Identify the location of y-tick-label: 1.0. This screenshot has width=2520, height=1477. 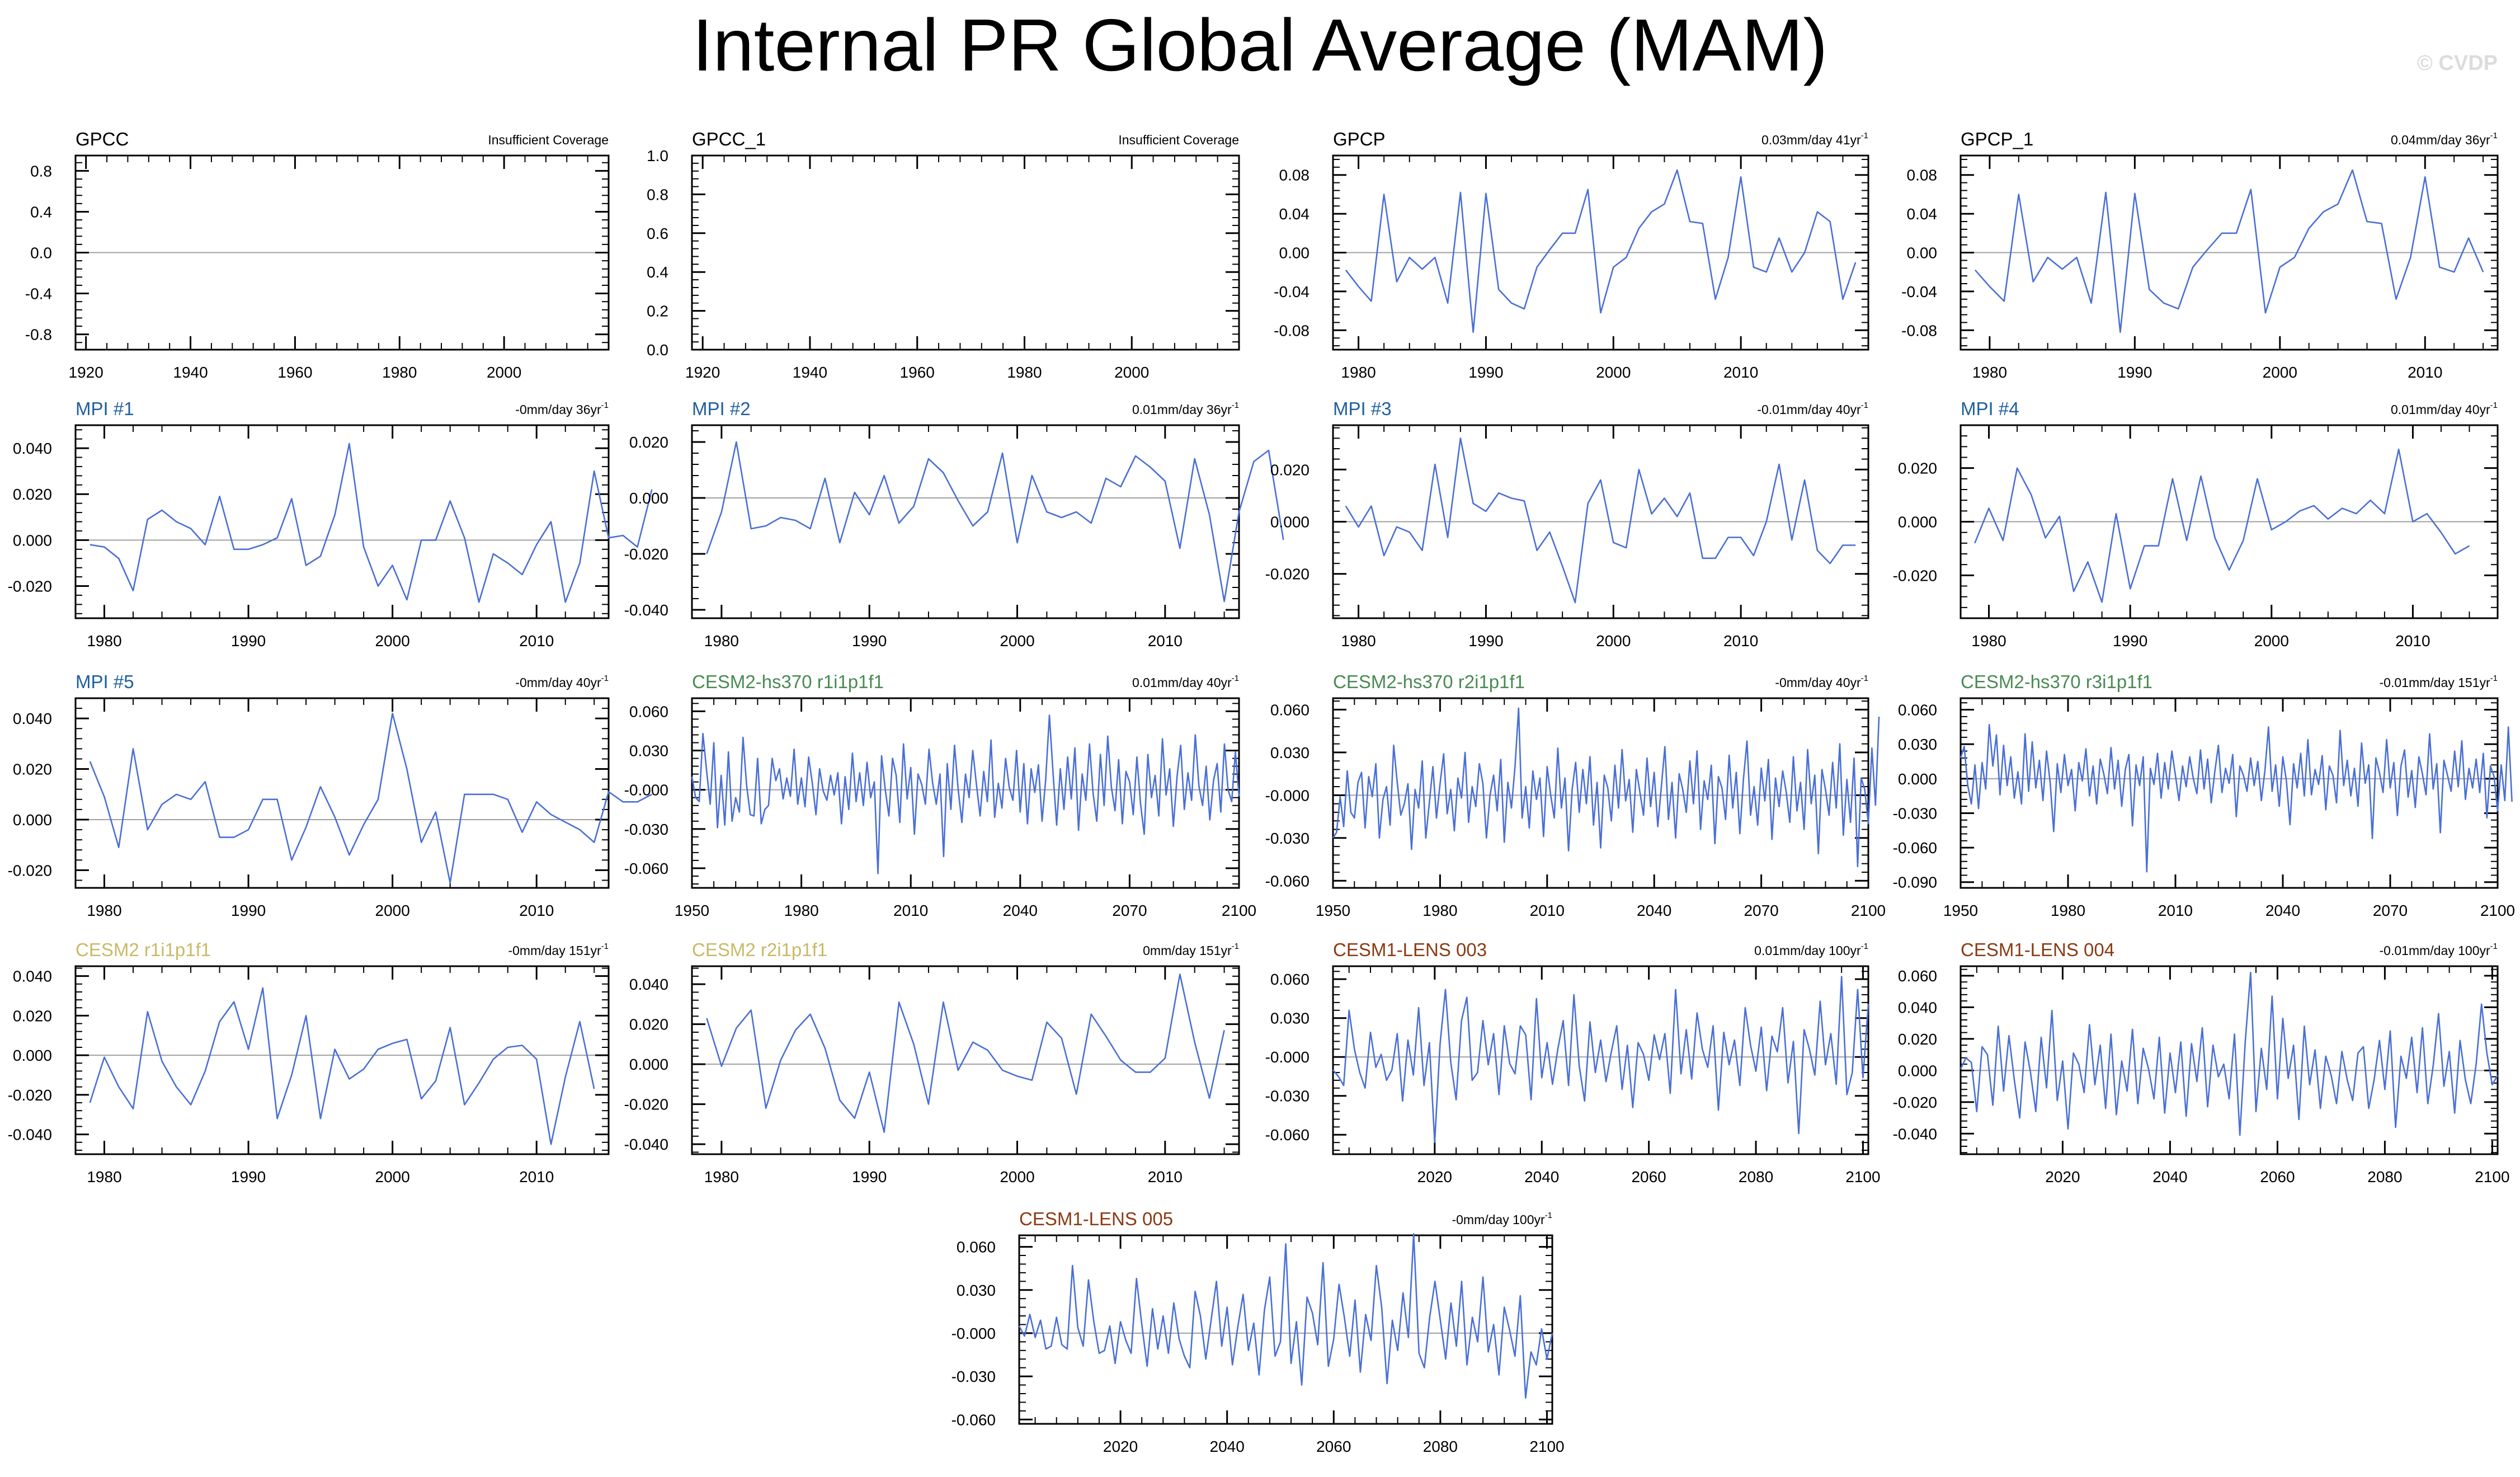
(658, 155).